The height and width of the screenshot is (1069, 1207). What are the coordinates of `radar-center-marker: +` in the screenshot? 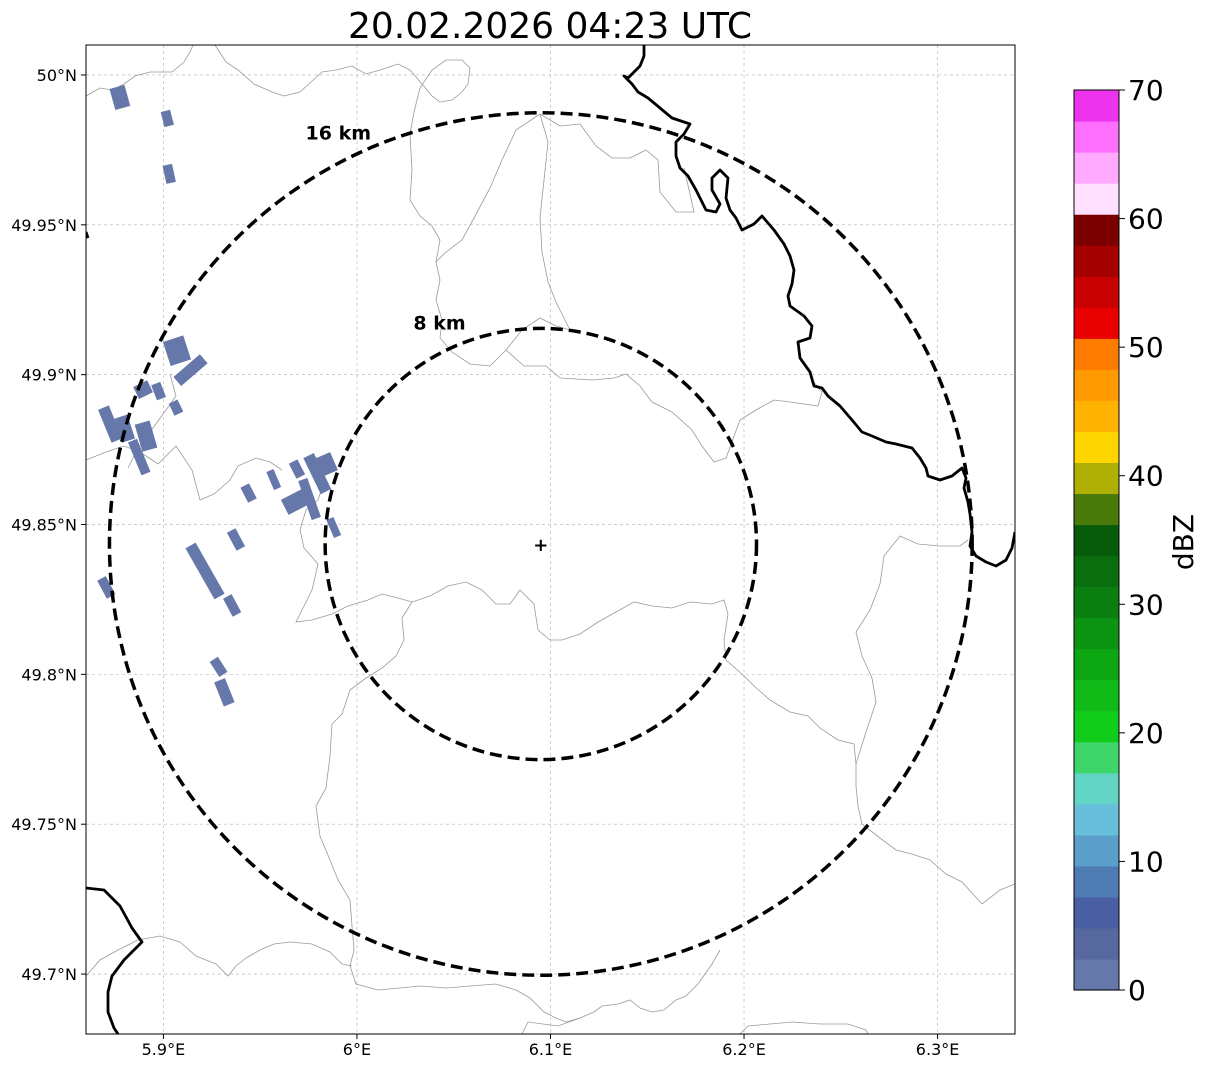 It's located at (540, 545).